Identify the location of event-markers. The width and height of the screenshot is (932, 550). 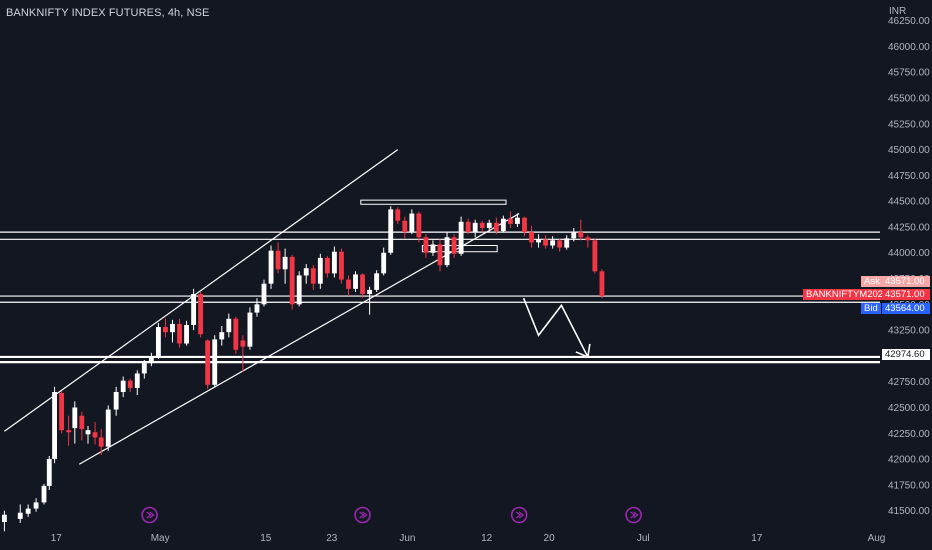
(391, 515).